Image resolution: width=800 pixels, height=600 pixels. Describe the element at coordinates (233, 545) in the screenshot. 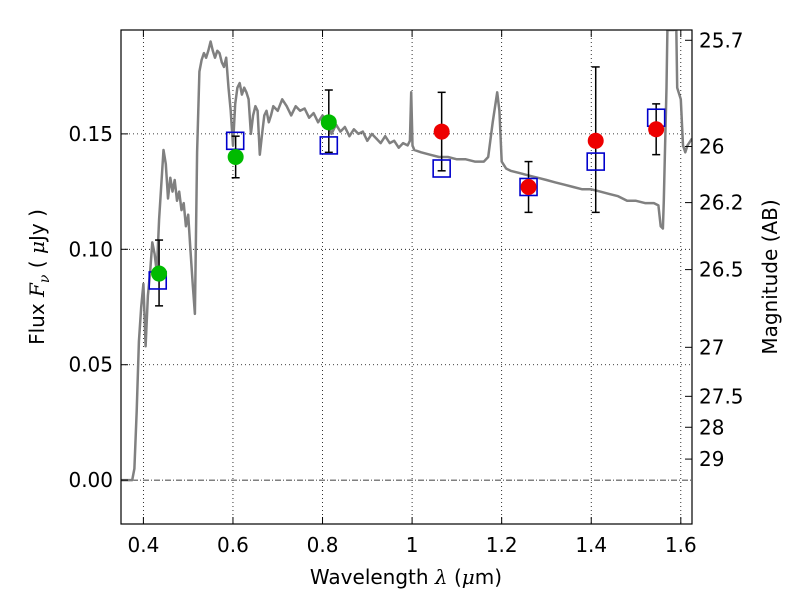

I see `x-tick-label: 0.6` at that location.